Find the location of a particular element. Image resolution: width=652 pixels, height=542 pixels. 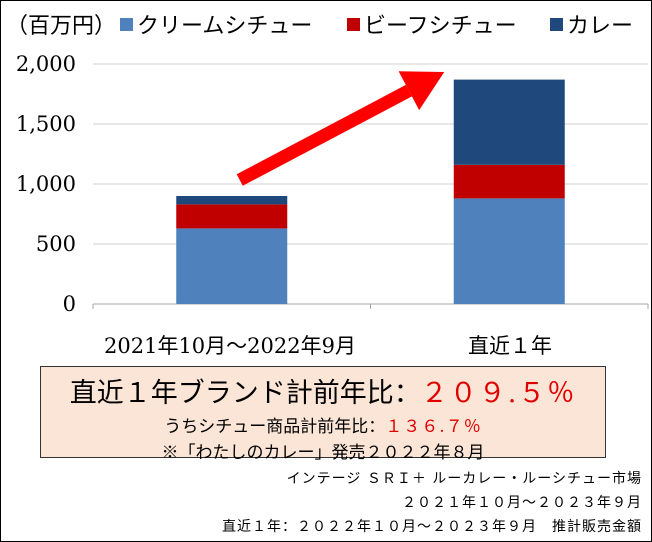

headline-line: 直近１年ブランド計前年比：２０９.５％ is located at coordinates (323, 390).